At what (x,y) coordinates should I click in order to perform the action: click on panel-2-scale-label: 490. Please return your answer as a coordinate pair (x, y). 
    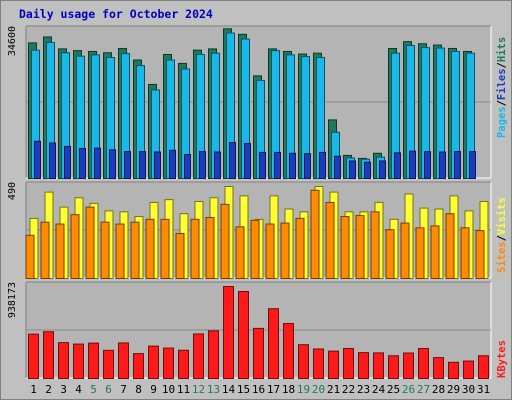
    Looking at the image, I should click on (12, 191).